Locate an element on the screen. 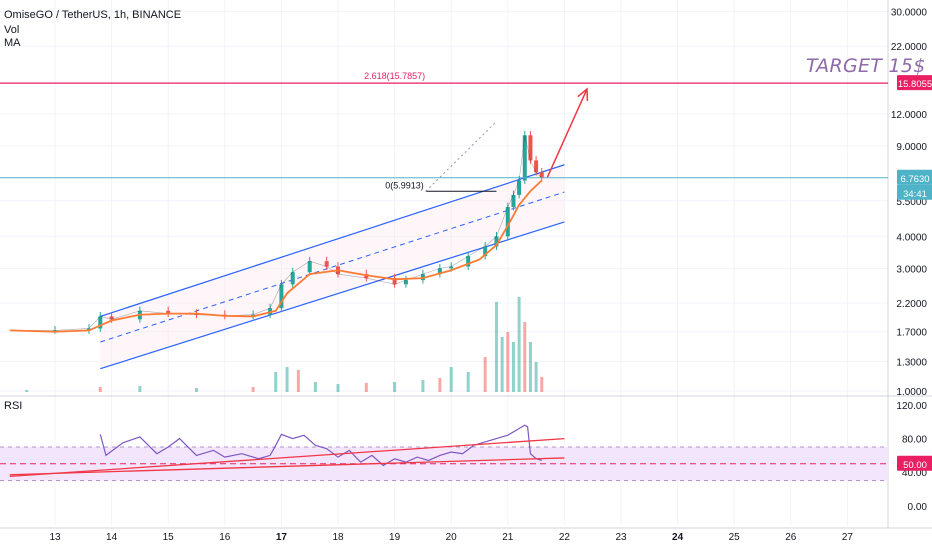  current-price-badge: 6.7630 is located at coordinates (914, 179).